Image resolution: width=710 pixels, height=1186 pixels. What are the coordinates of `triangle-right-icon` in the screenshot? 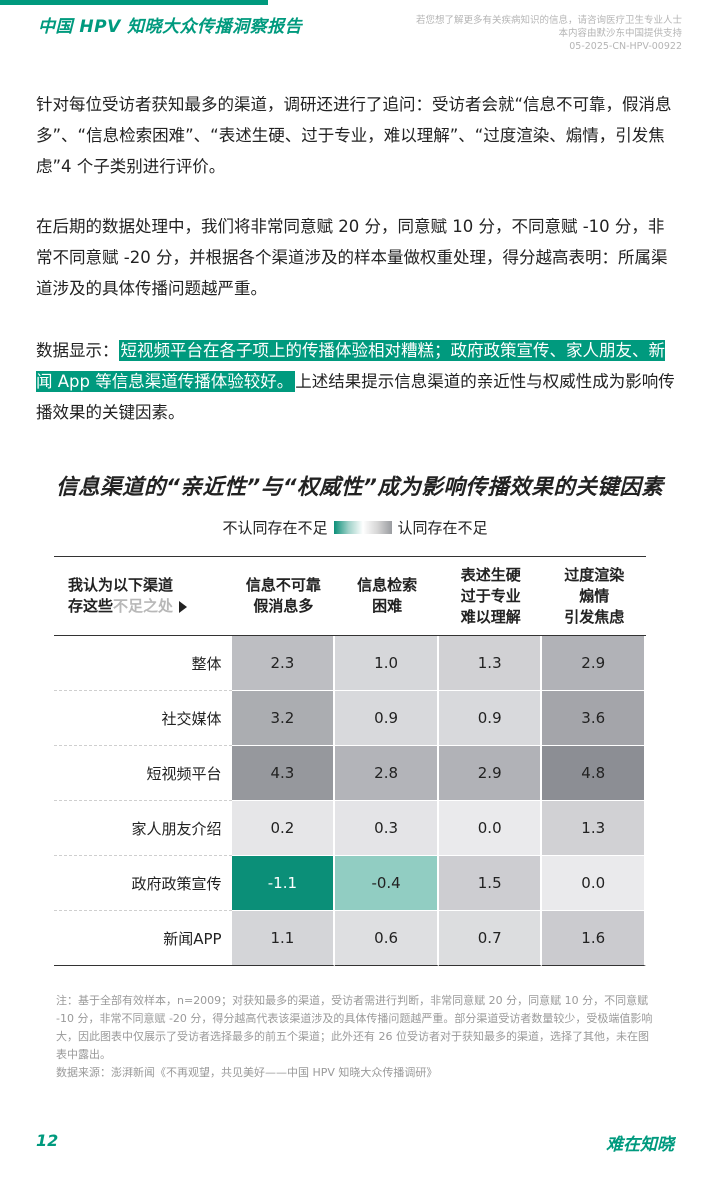 It's located at (183, 606).